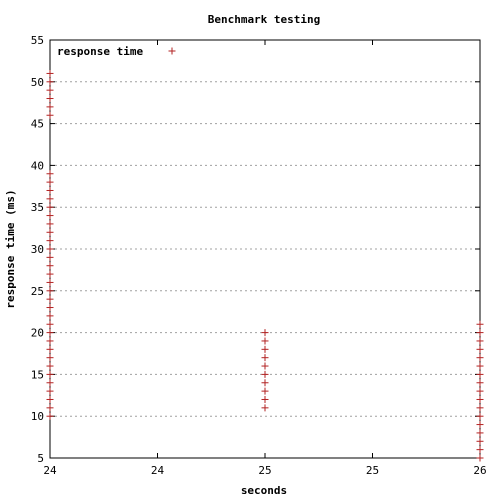  What do you see at coordinates (37, 82) in the screenshot?
I see `y-tick-label: 50` at bounding box center [37, 82].